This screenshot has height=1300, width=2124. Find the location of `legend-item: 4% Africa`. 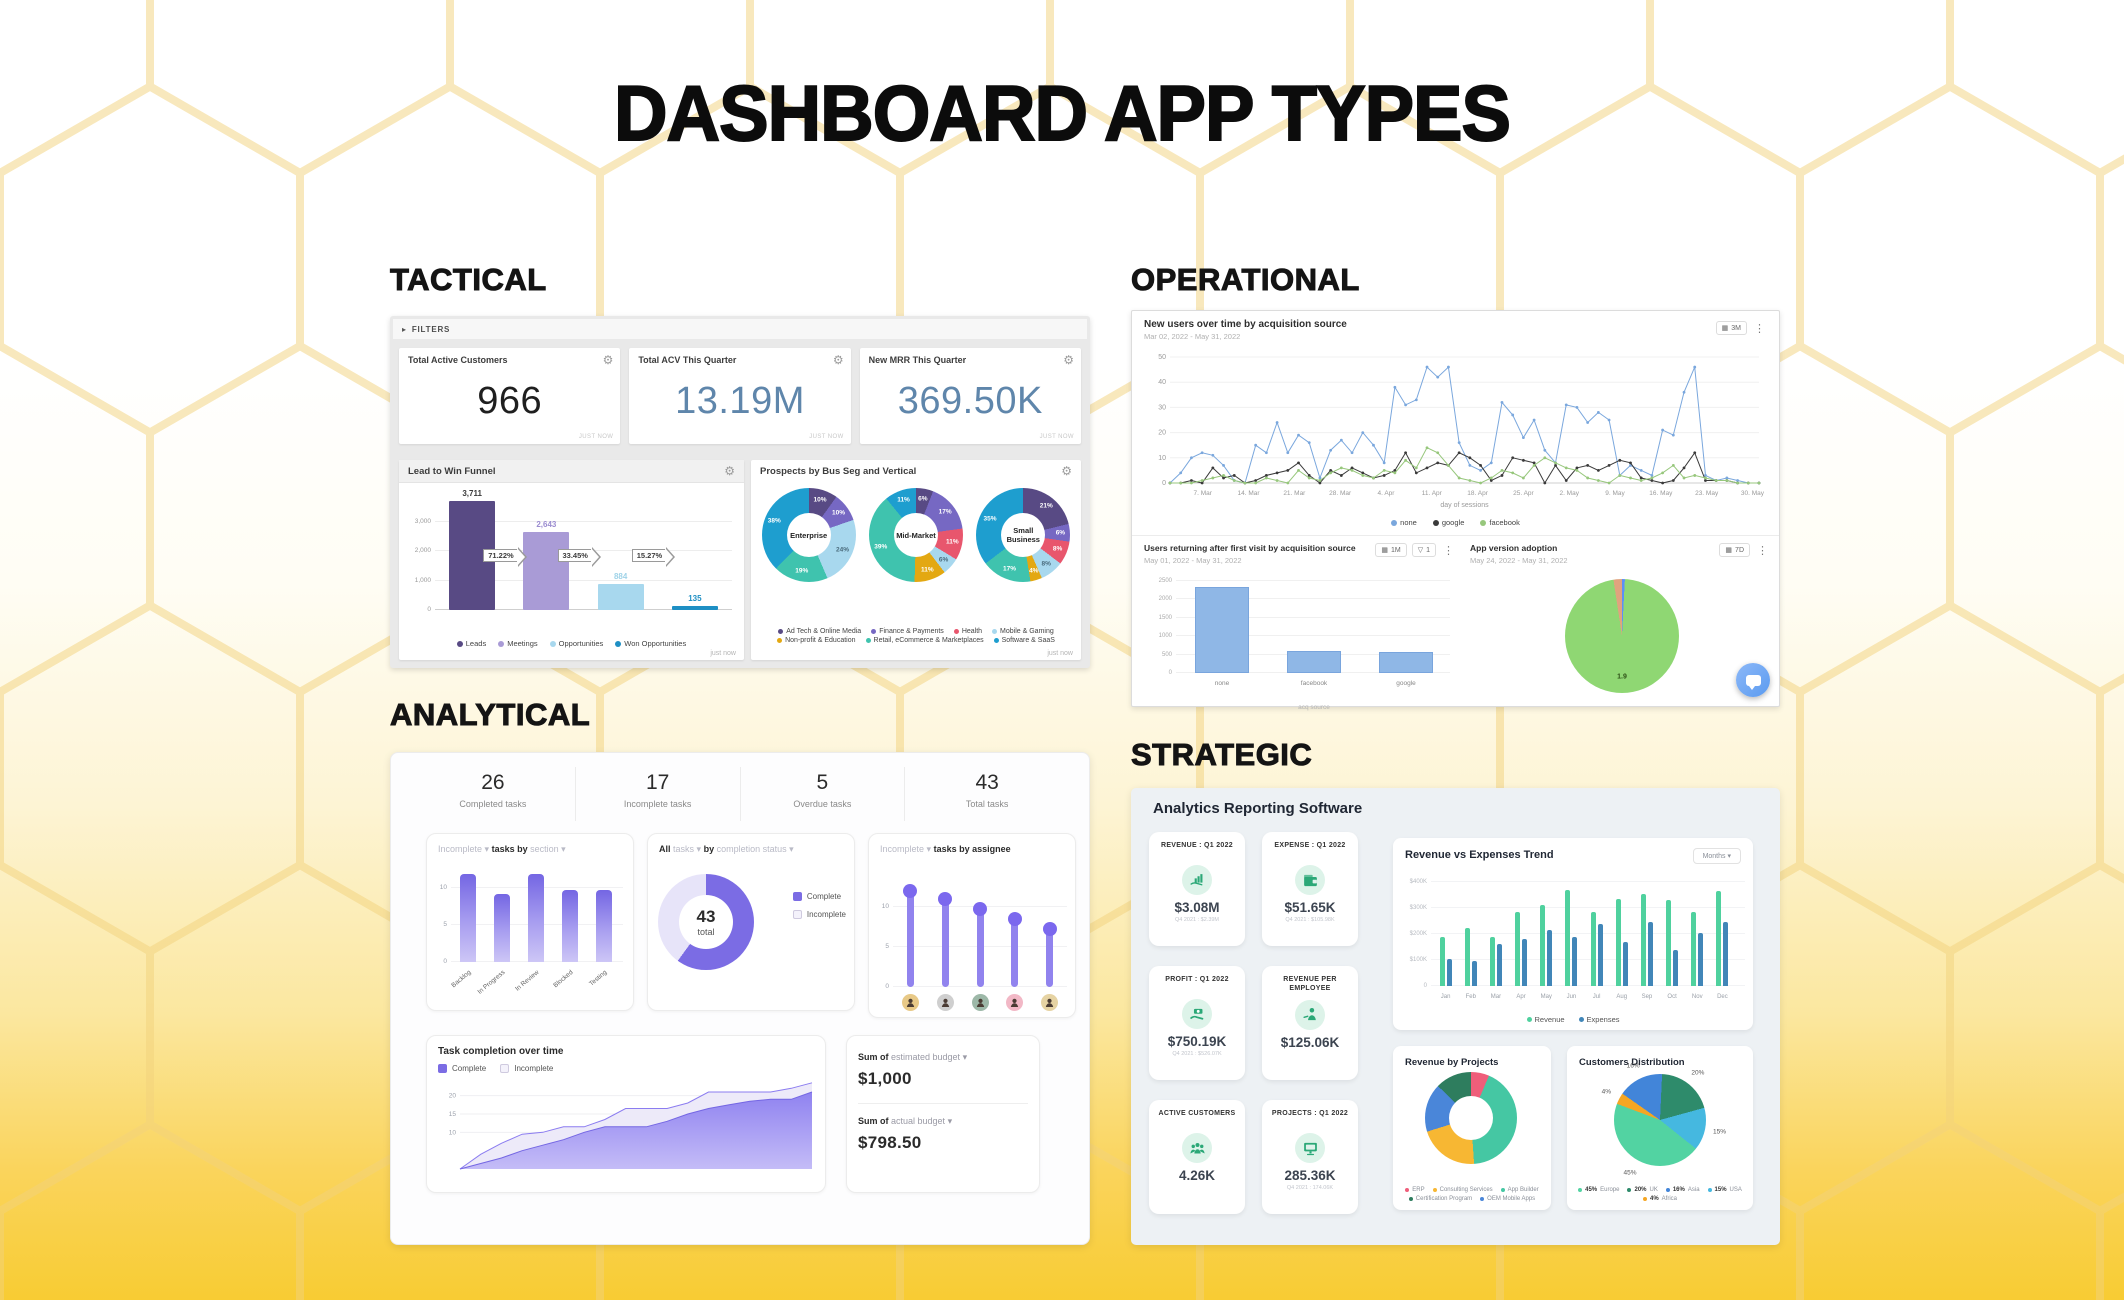

legend-item: 4% Africa is located at coordinates (1659, 1199).